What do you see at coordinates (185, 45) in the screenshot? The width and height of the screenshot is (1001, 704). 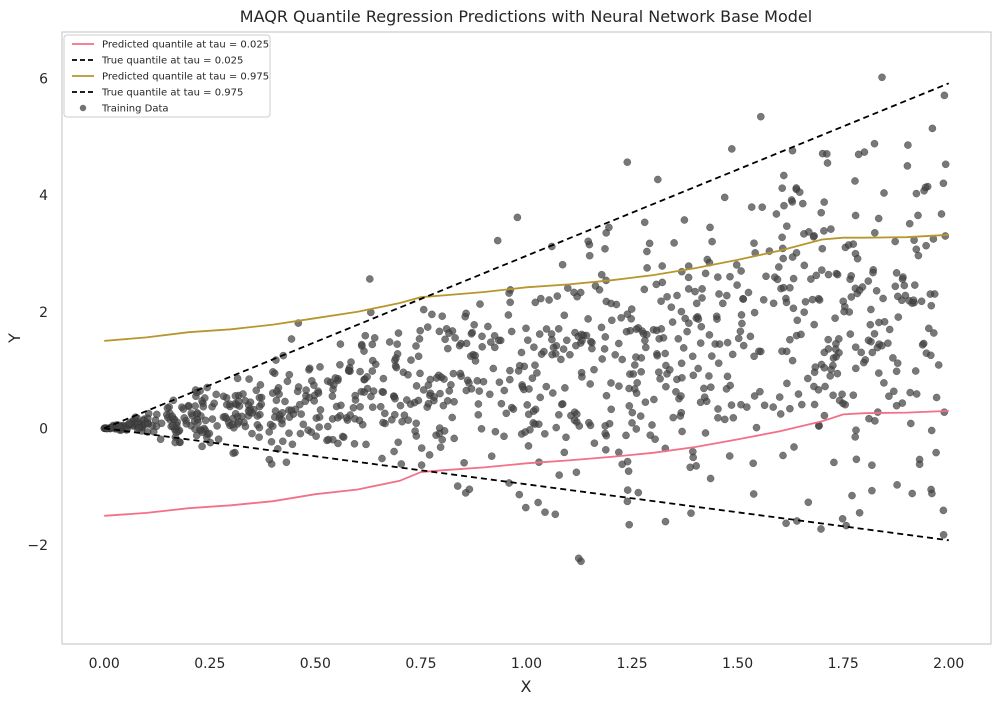 I see `legend-entry-label: Predicted quantile at tau = 0.025` at bounding box center [185, 45].